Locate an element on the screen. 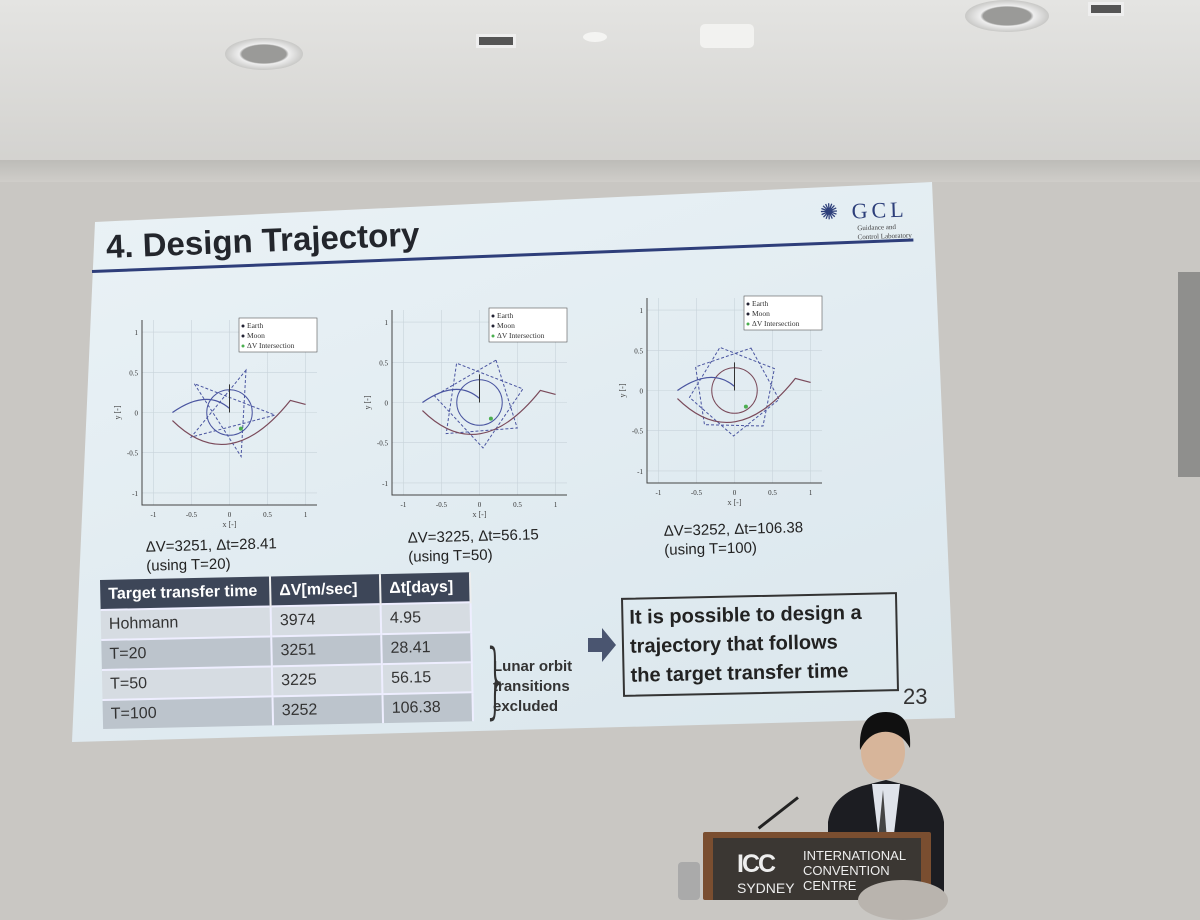 This screenshot has width=1200, height=920. icc-logo: ICC is located at coordinates (756, 864).